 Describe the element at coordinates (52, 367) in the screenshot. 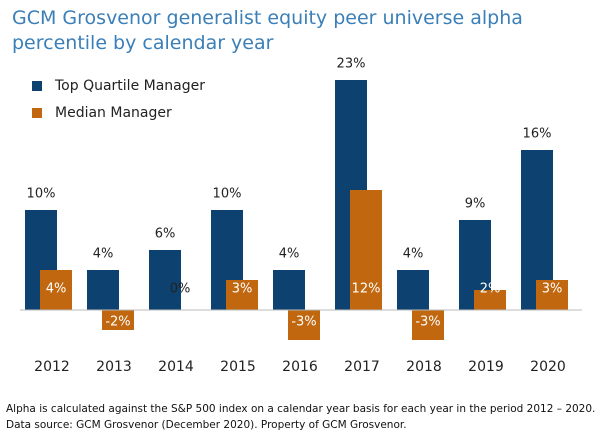

I see `x-tick-label: 2012` at that location.